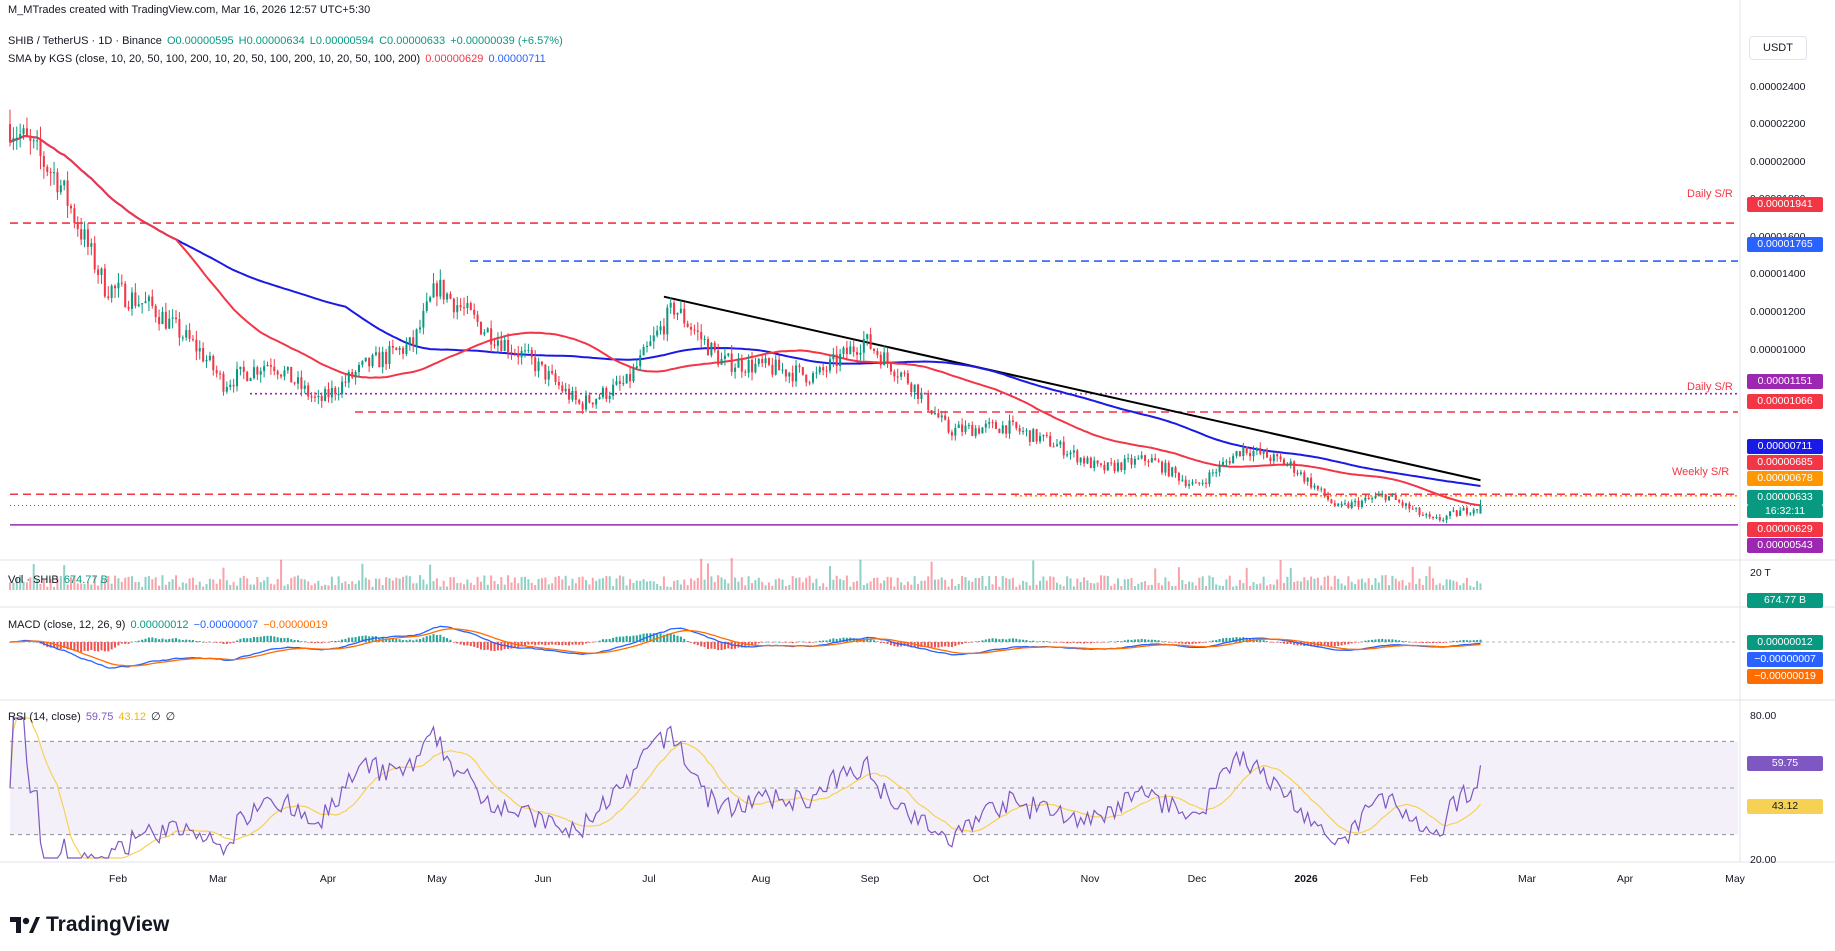 The width and height of the screenshot is (1835, 951). Describe the element at coordinates (1785, 462) in the screenshot. I see `price-tag: 0.00000685` at that location.